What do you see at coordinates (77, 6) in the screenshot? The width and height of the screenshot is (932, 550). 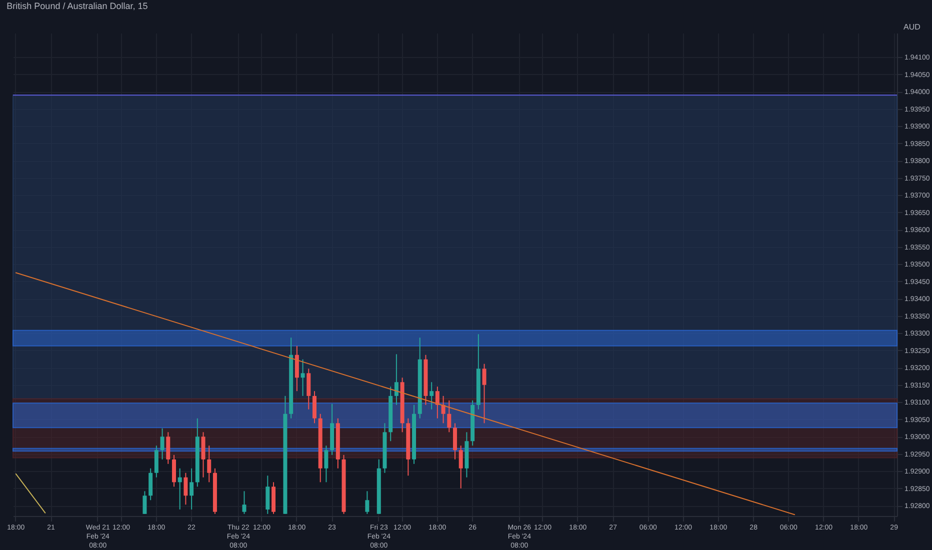 I see `chart-title: British Pound / Australian Dollar, 15` at bounding box center [77, 6].